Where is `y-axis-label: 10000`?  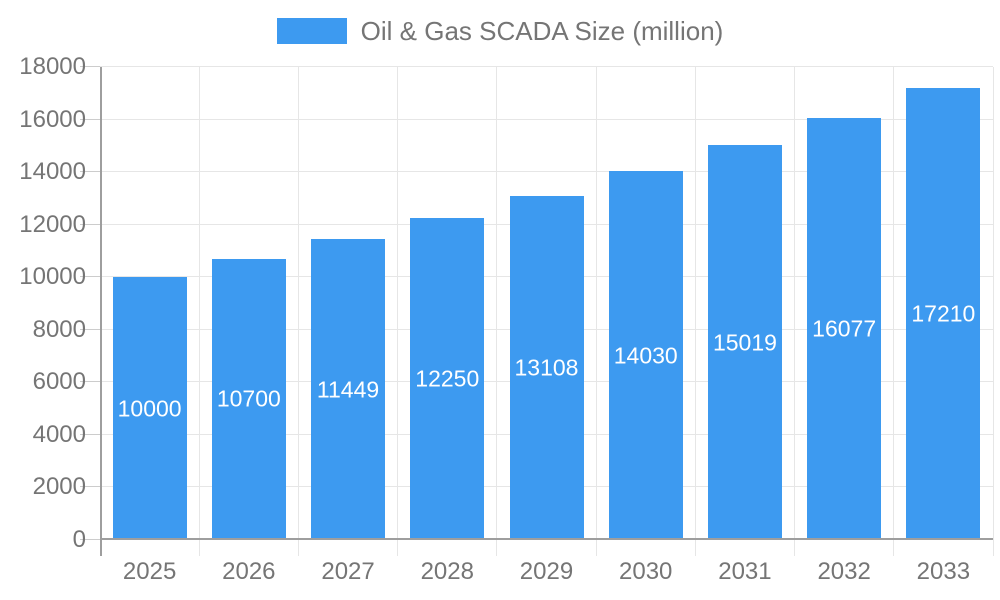 y-axis-label: 10000 is located at coordinates (52, 277).